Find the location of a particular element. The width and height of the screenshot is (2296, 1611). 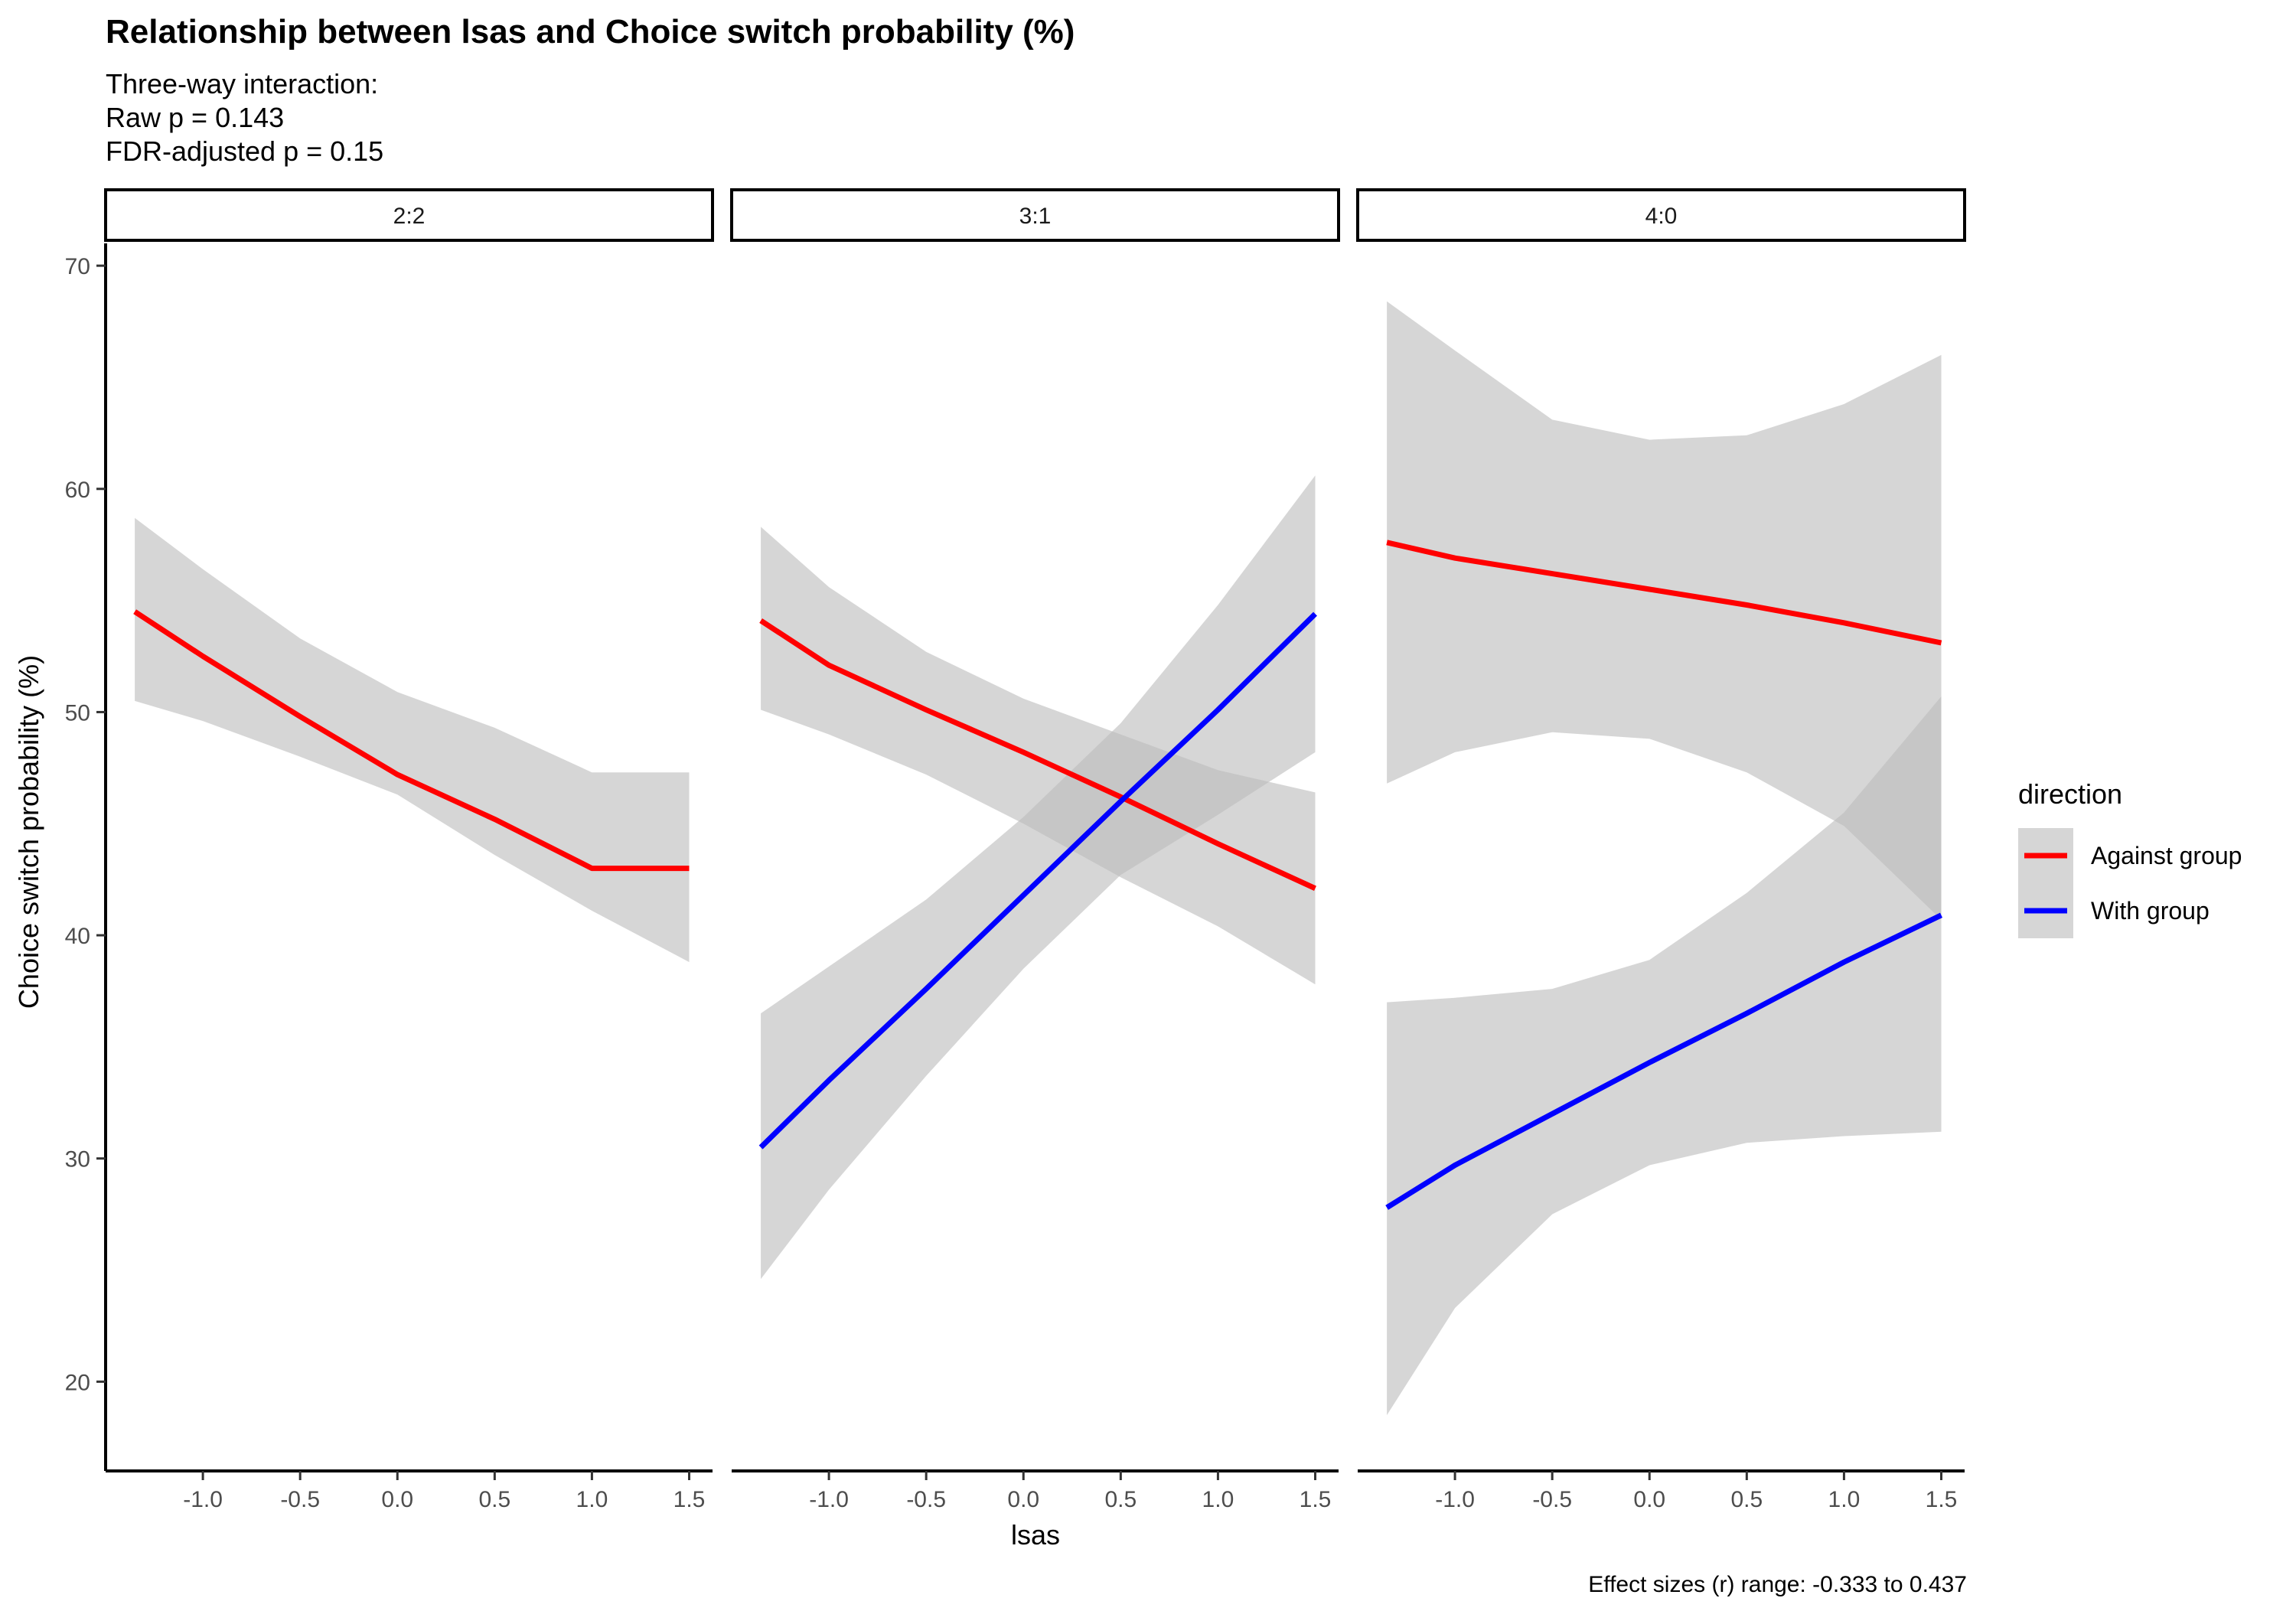

legend: direction Against group With group is located at coordinates (2130, 858).